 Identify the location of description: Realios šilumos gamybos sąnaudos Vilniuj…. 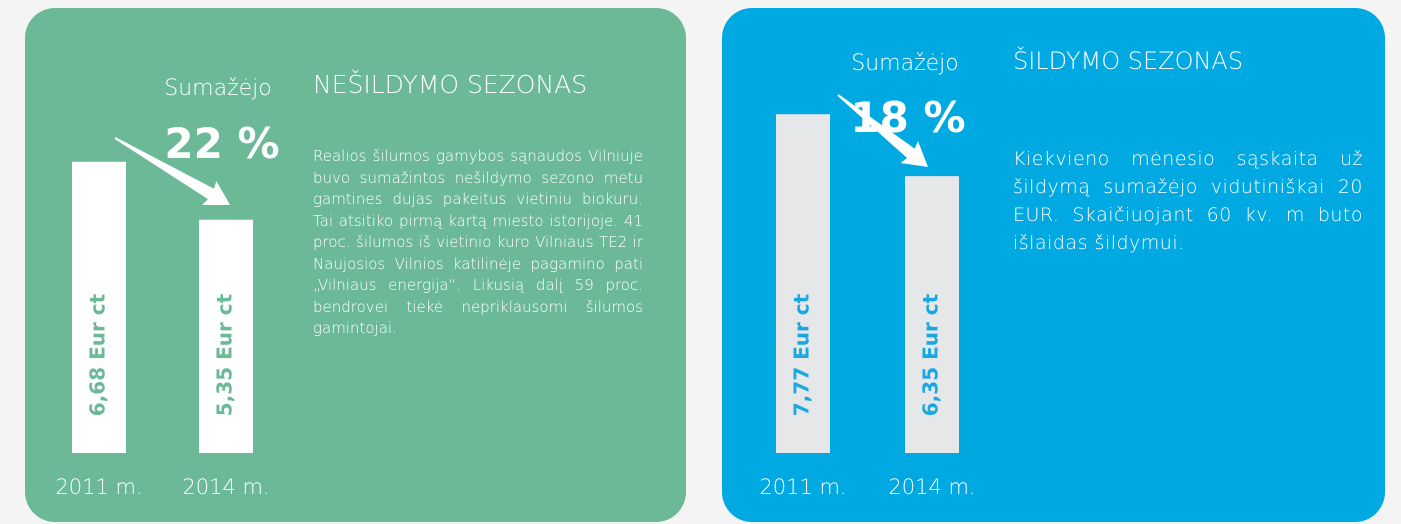
(478, 242).